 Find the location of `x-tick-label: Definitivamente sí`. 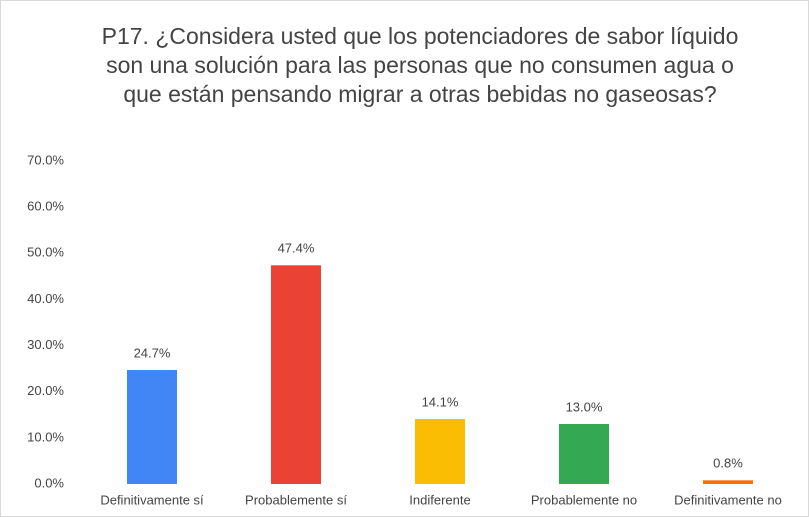

x-tick-label: Definitivamente sí is located at coordinates (152, 499).